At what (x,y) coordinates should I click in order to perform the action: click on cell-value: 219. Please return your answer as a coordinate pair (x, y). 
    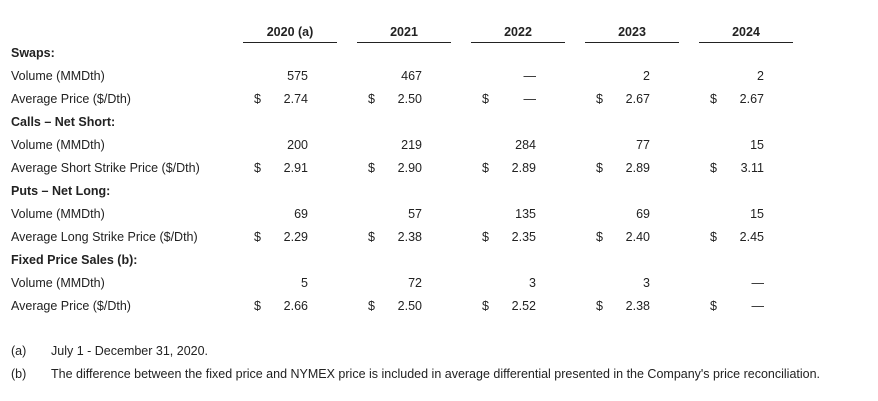
    Looking at the image, I should click on (411, 145).